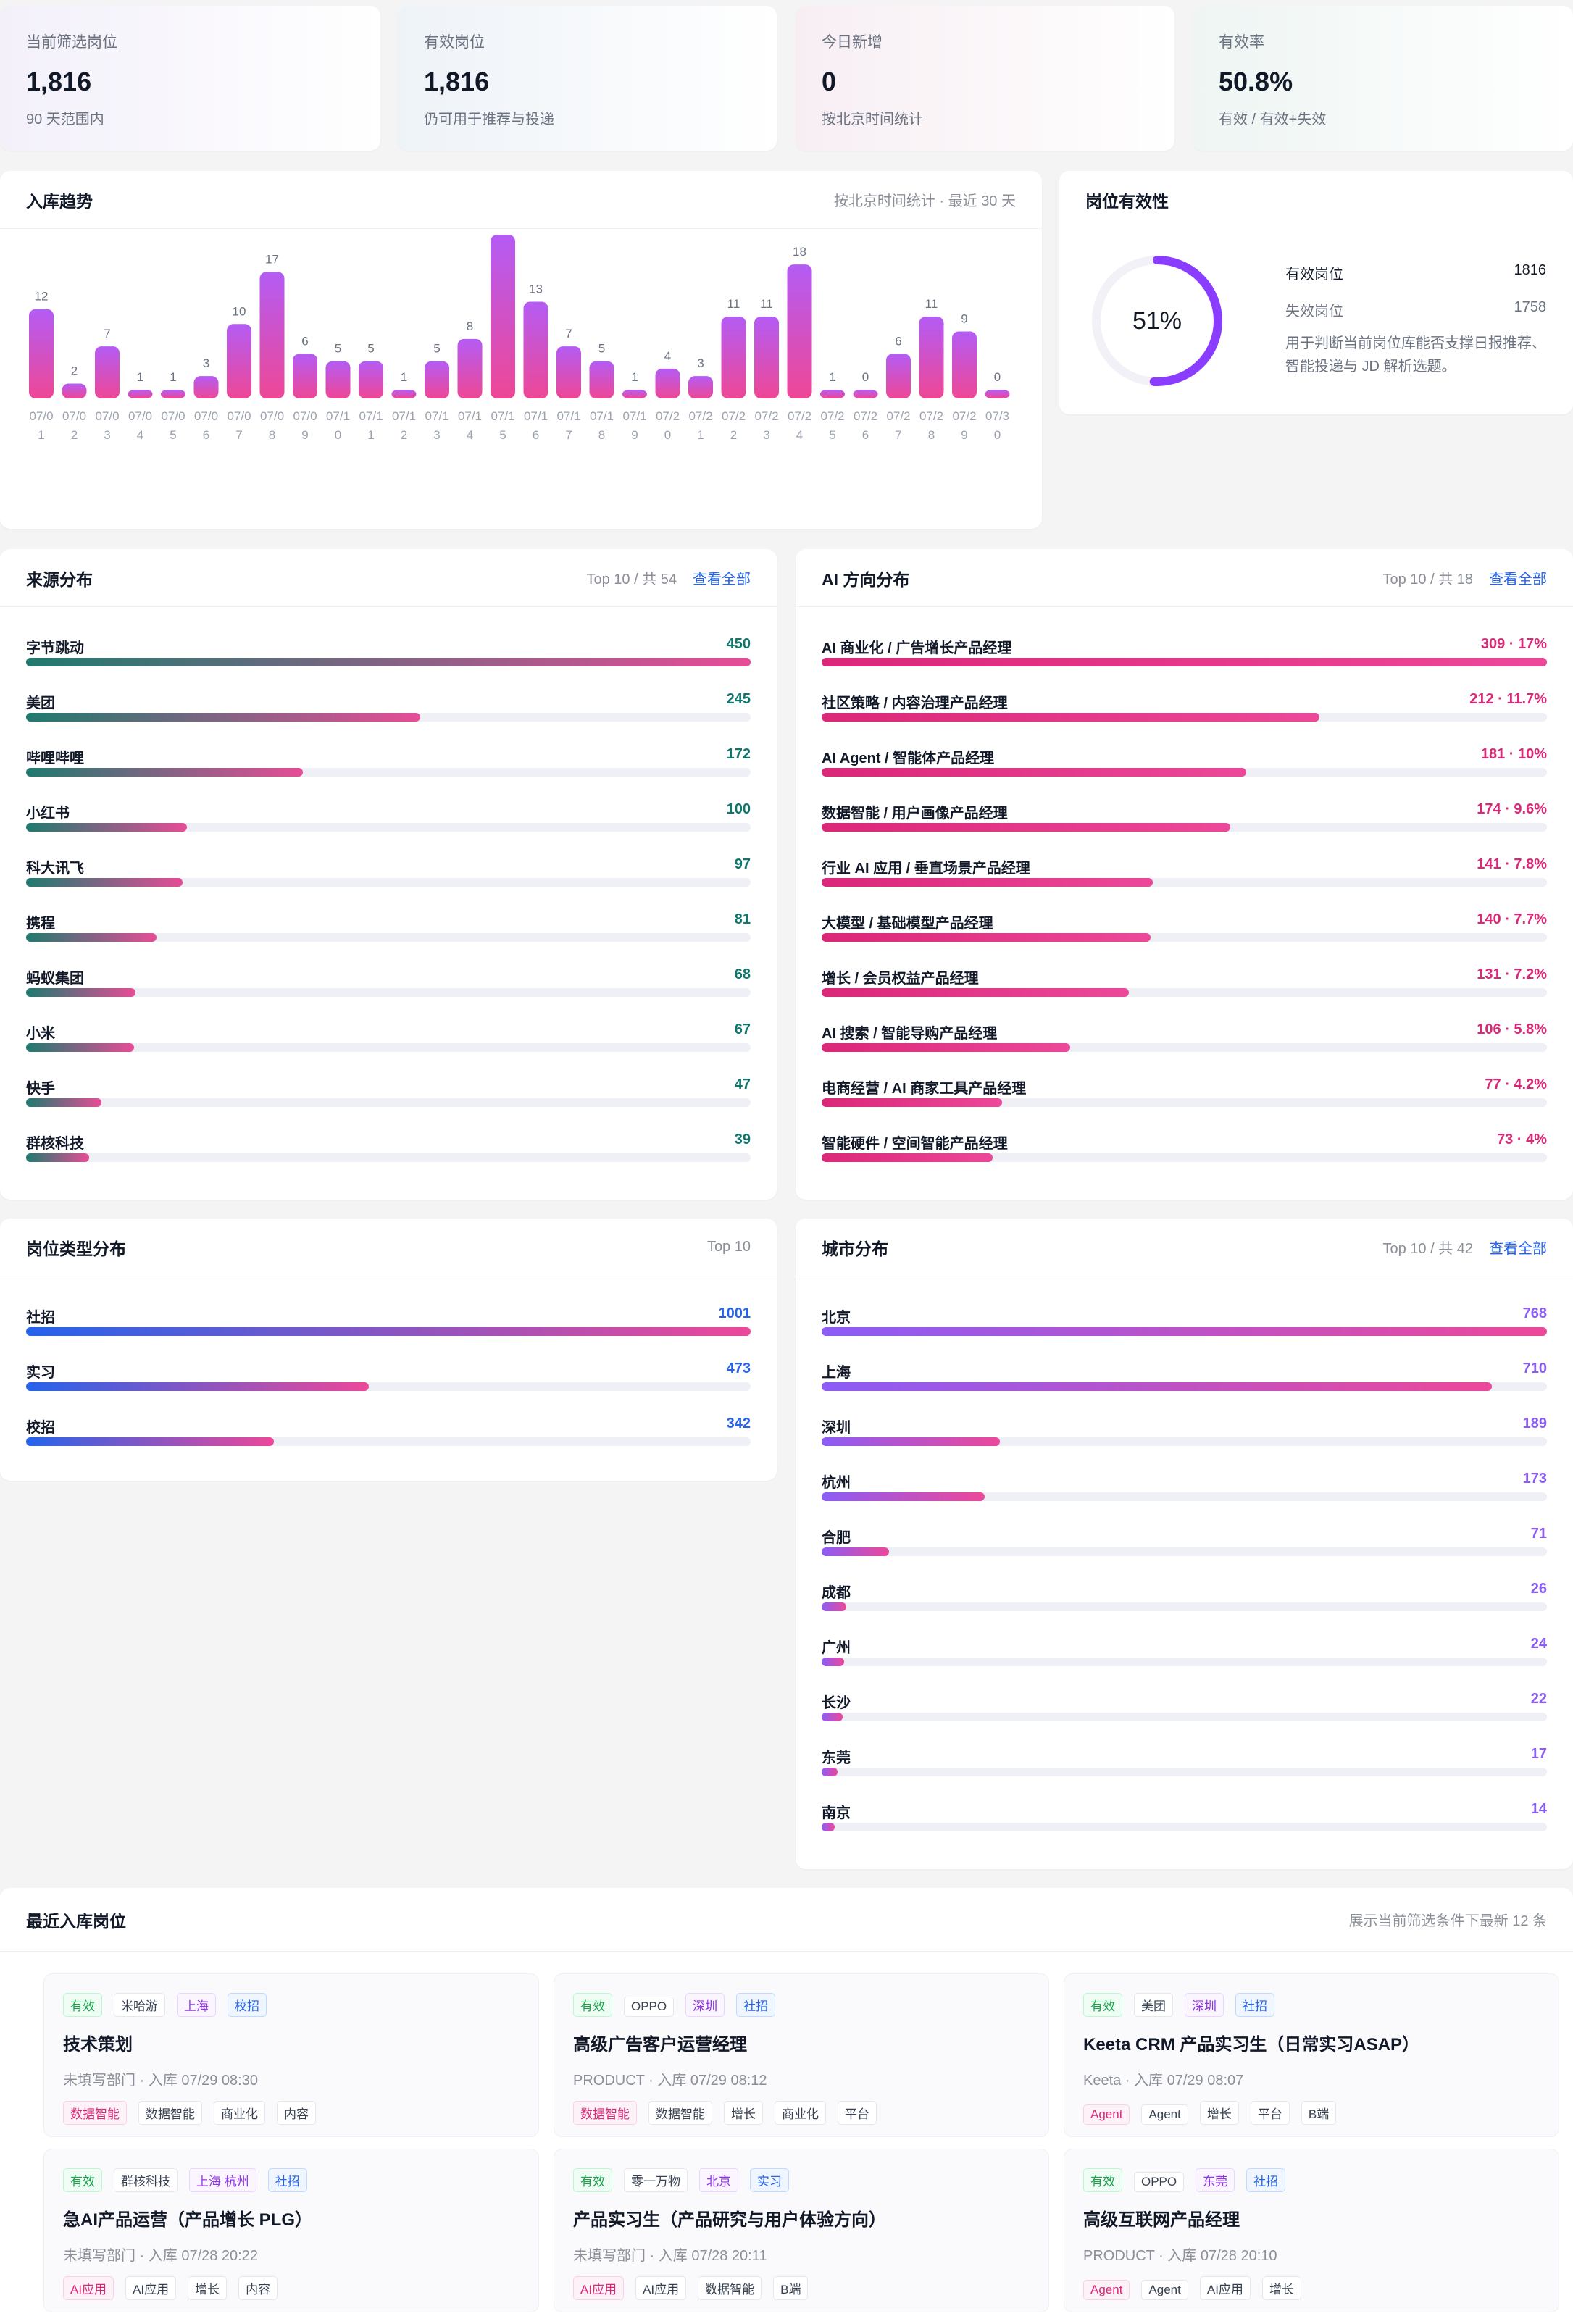 This screenshot has height=2324, width=1573. I want to click on city-view-all-link: 查看全部, so click(1518, 1249).